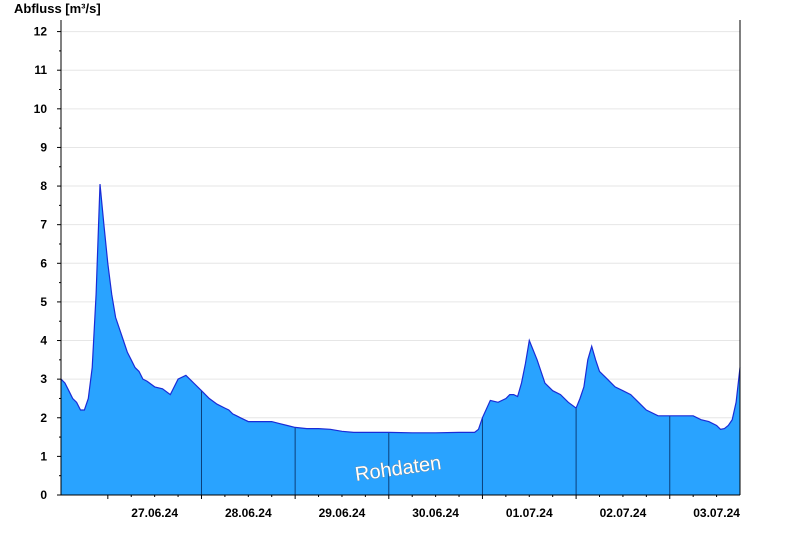  What do you see at coordinates (342, 513) in the screenshot?
I see `x-tick-label: 29.06.24` at bounding box center [342, 513].